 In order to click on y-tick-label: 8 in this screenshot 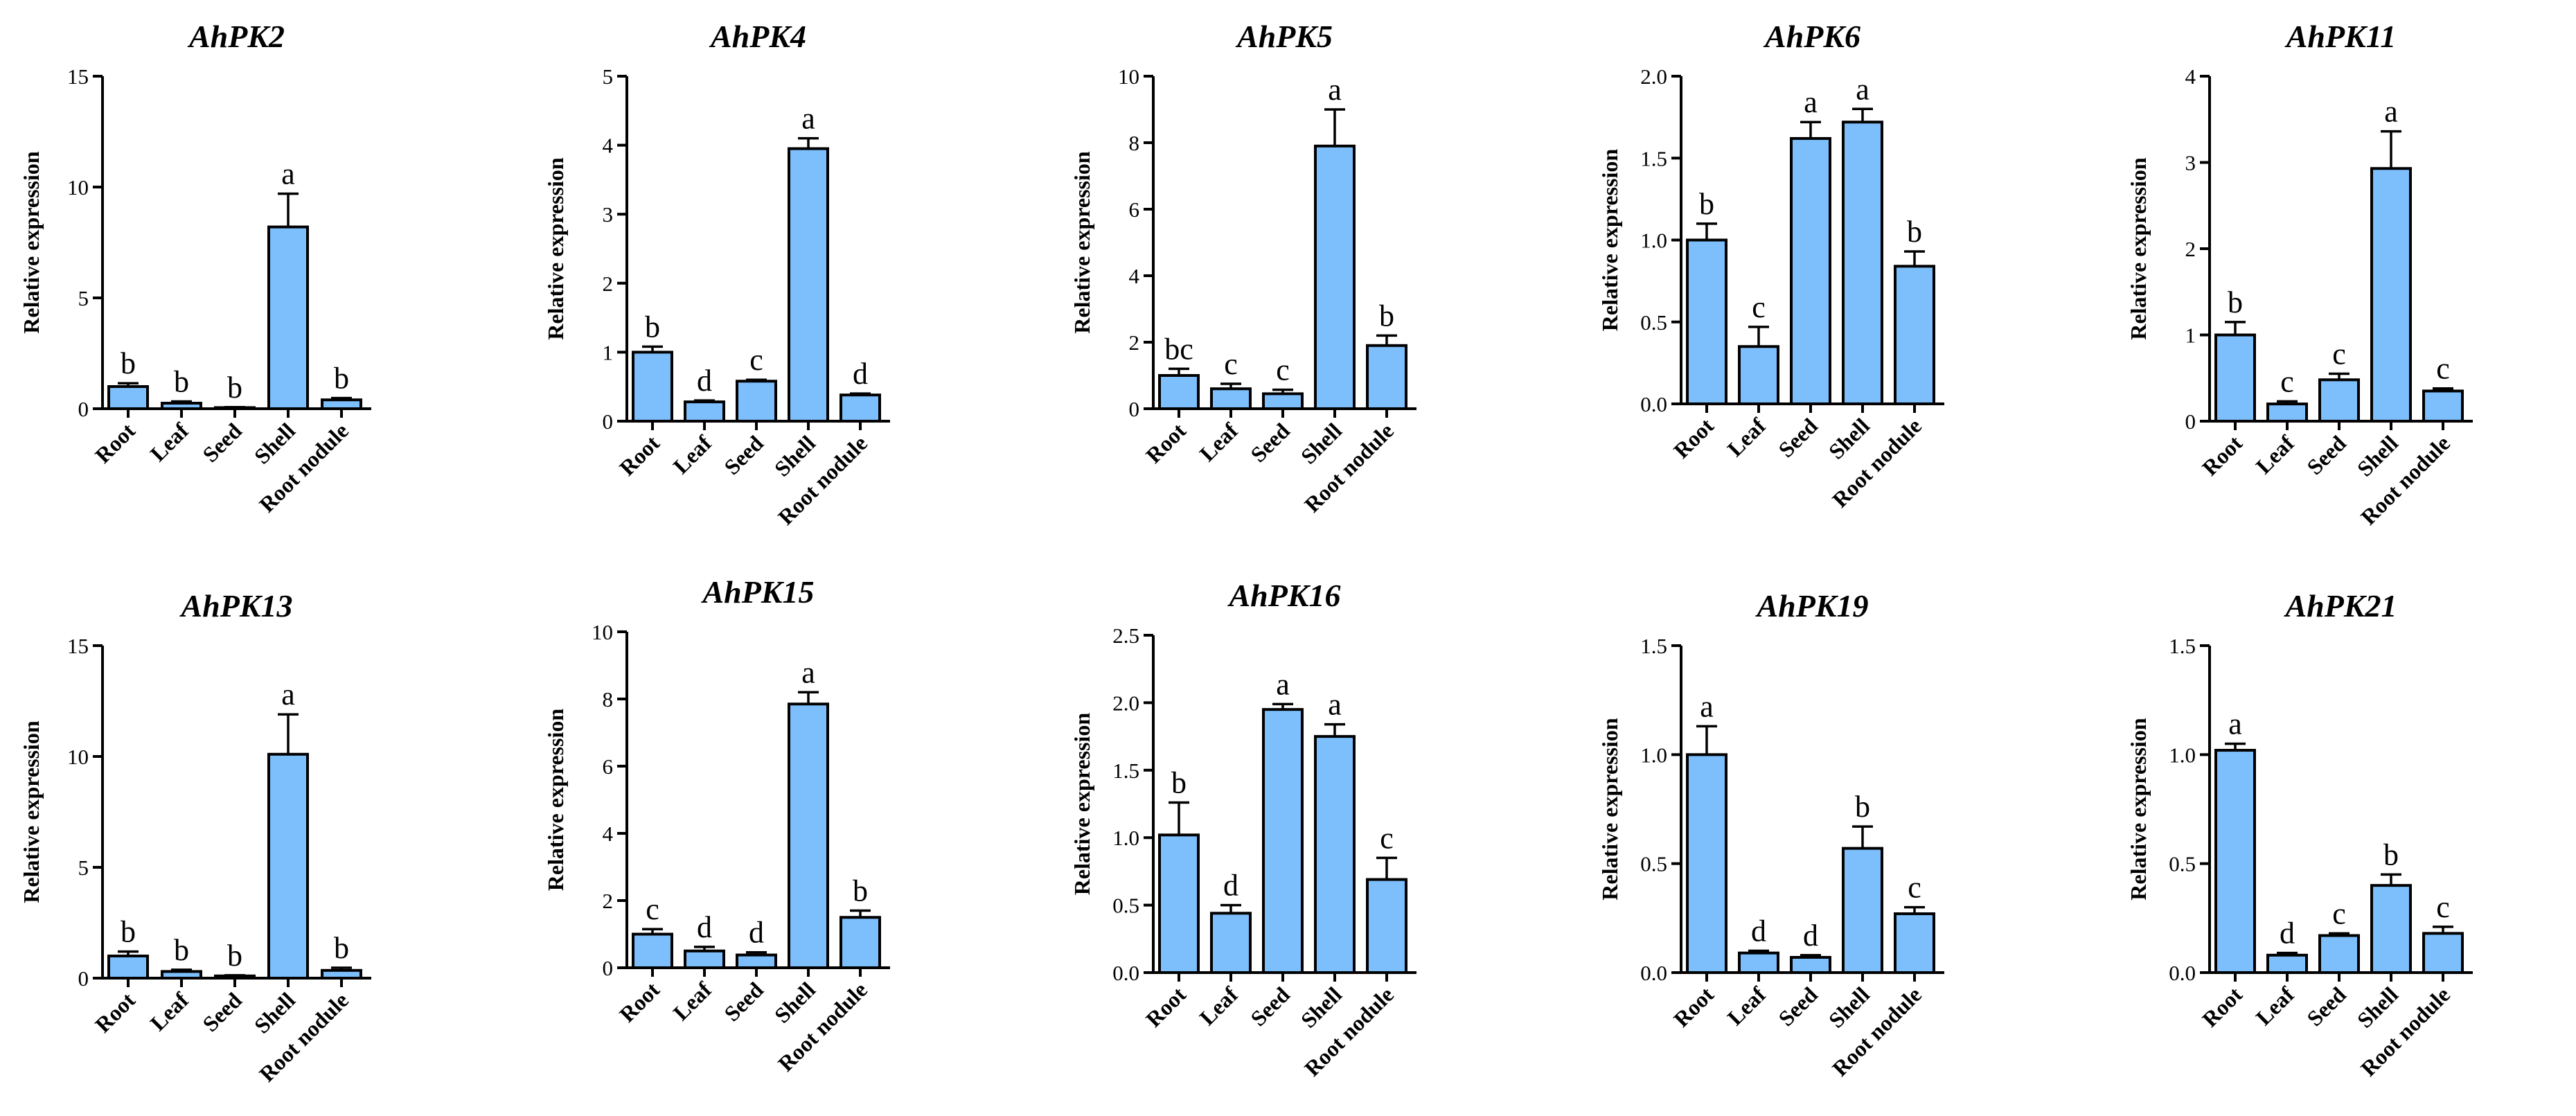, I will do `click(1134, 143)`.